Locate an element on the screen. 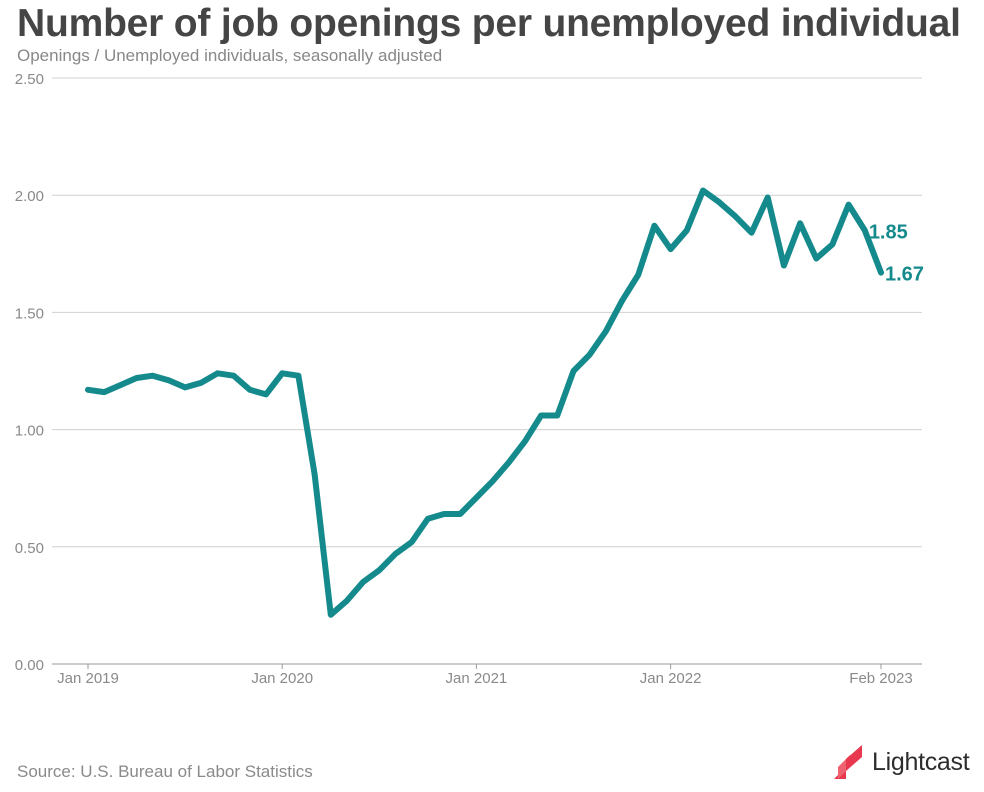  data-label: 1.67 is located at coordinates (904, 275).